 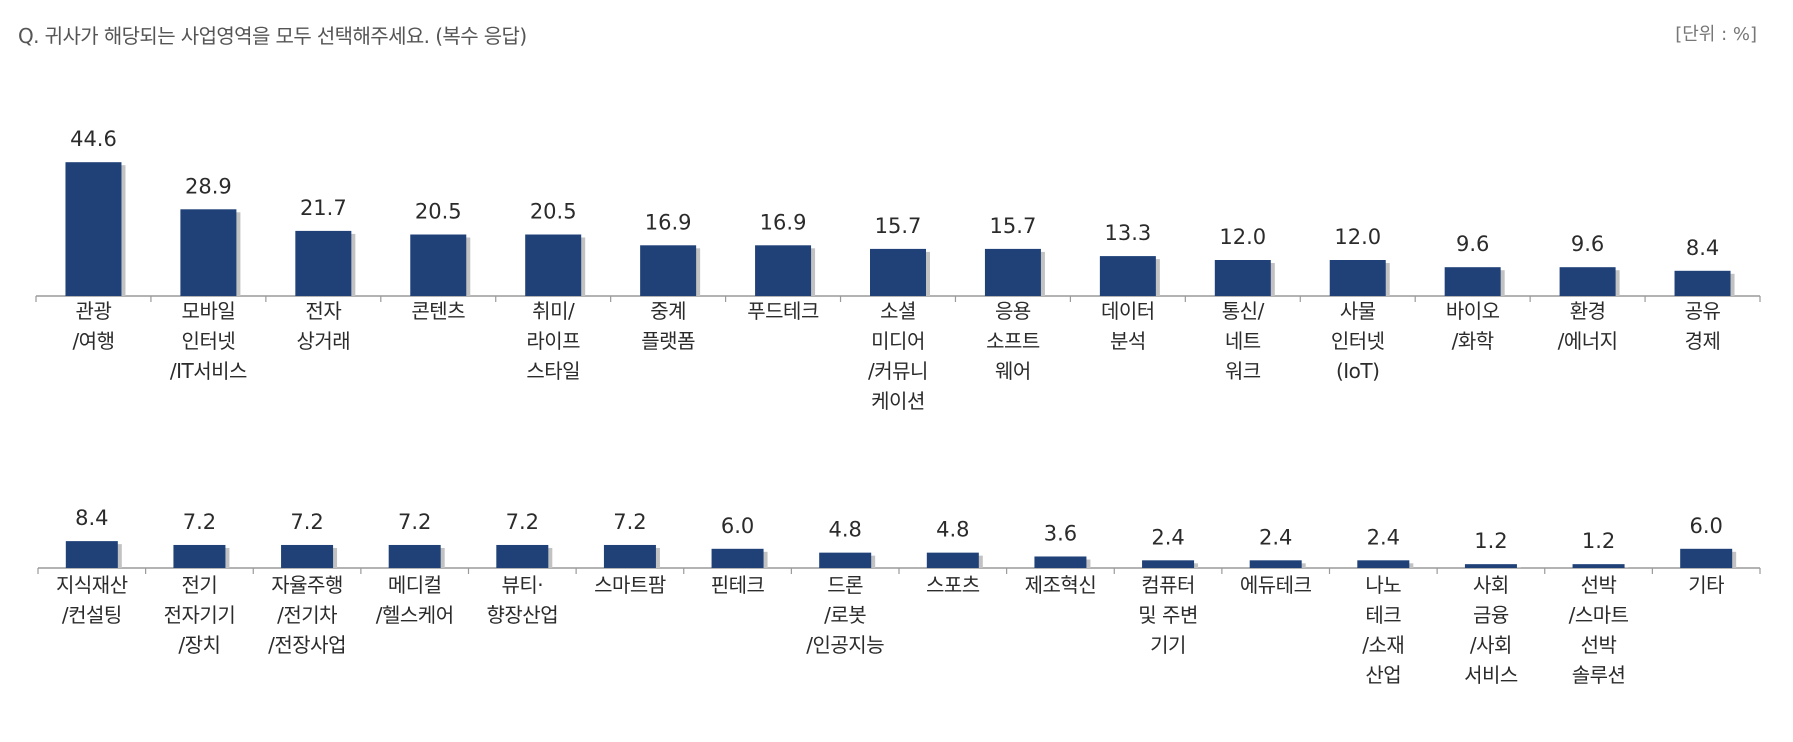 What do you see at coordinates (208, 186) in the screenshot?
I see `value-label: 28.9` at bounding box center [208, 186].